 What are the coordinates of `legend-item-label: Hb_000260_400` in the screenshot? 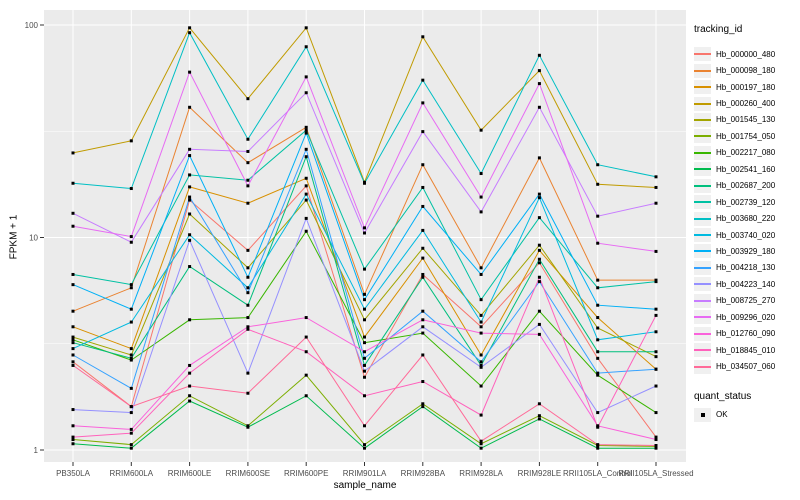 It's located at (746, 104).